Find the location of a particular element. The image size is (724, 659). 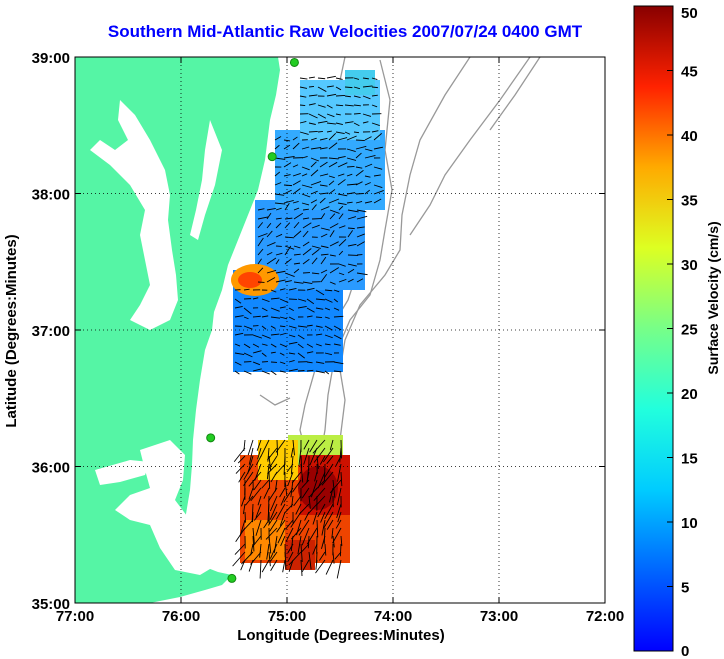

radar-station-marker is located at coordinates (272, 157).